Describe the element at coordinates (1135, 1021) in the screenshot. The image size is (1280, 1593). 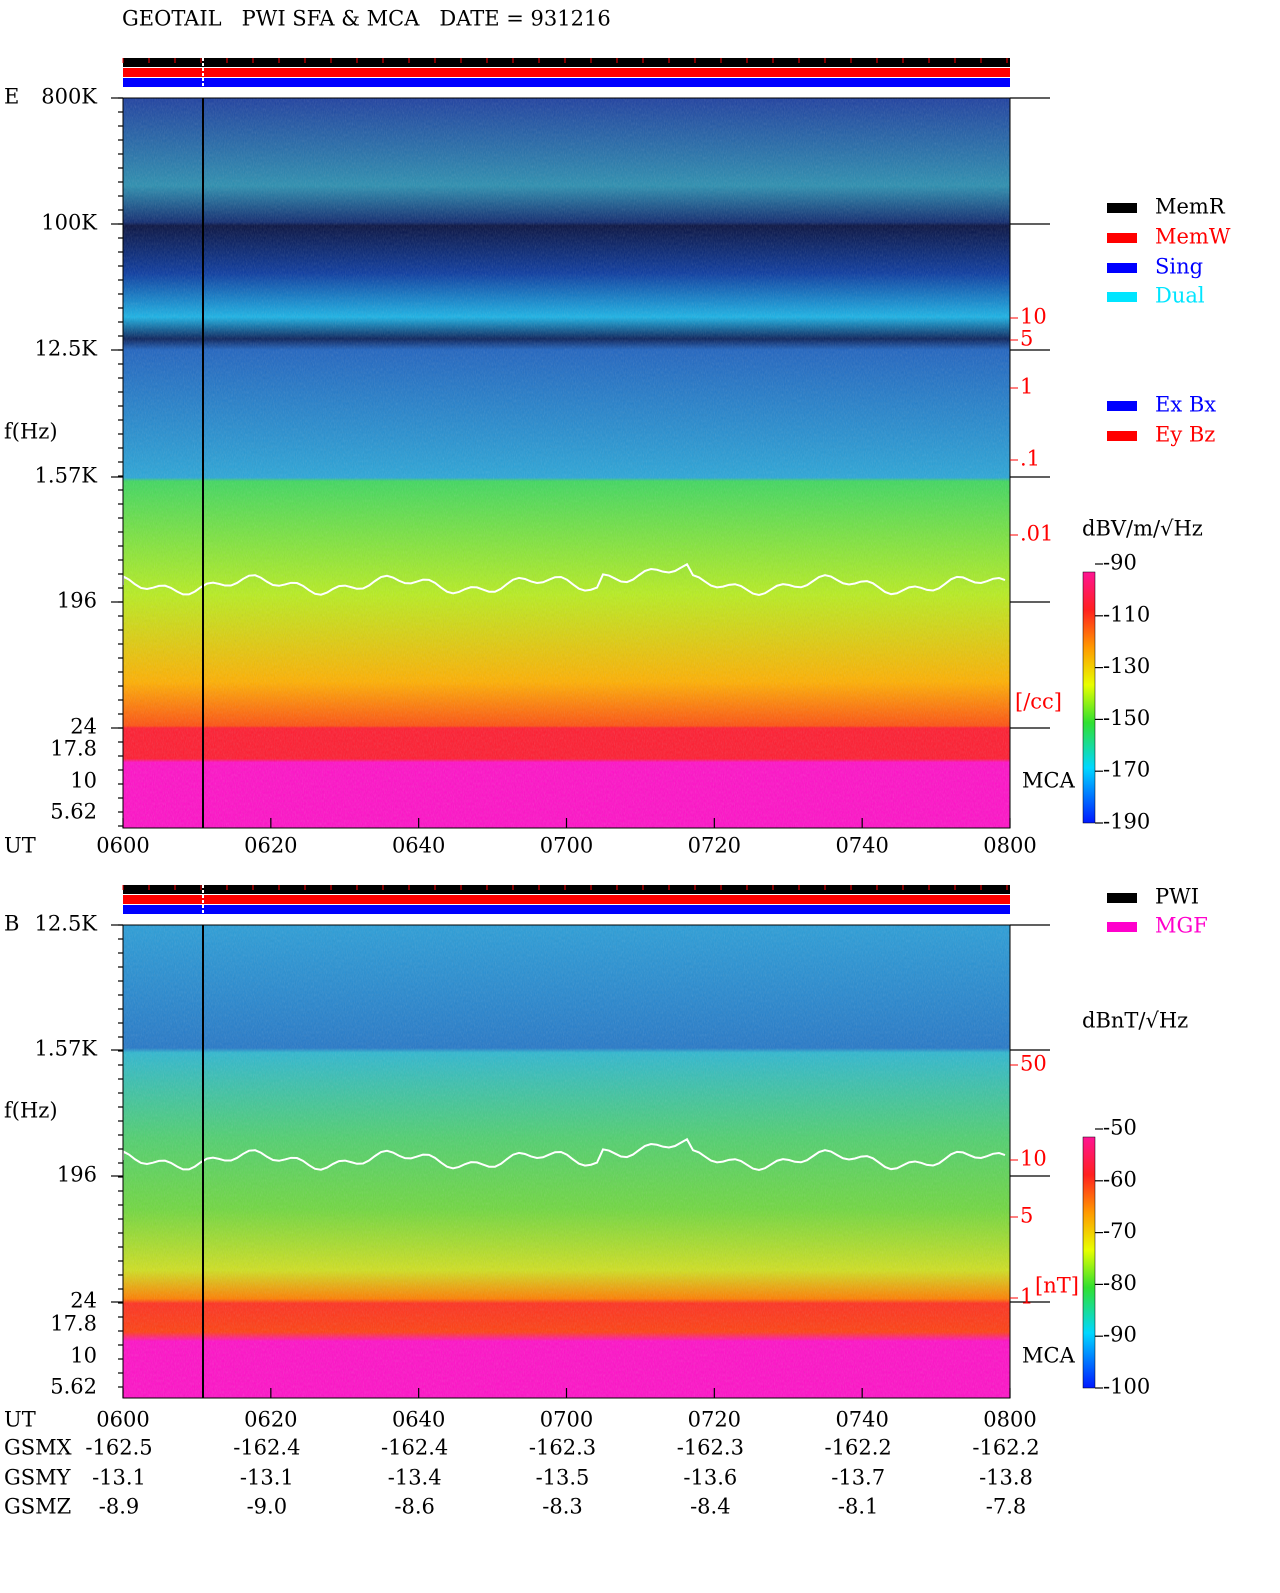
I see `colorbar-unit: dBnT/√Hz` at that location.